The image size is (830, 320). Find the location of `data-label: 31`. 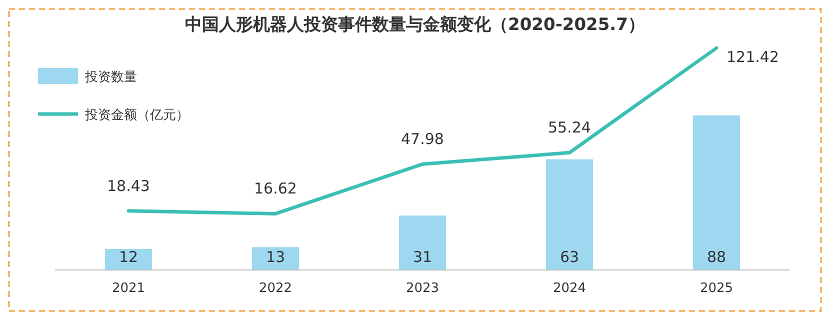

data-label: 31 is located at coordinates (422, 257).